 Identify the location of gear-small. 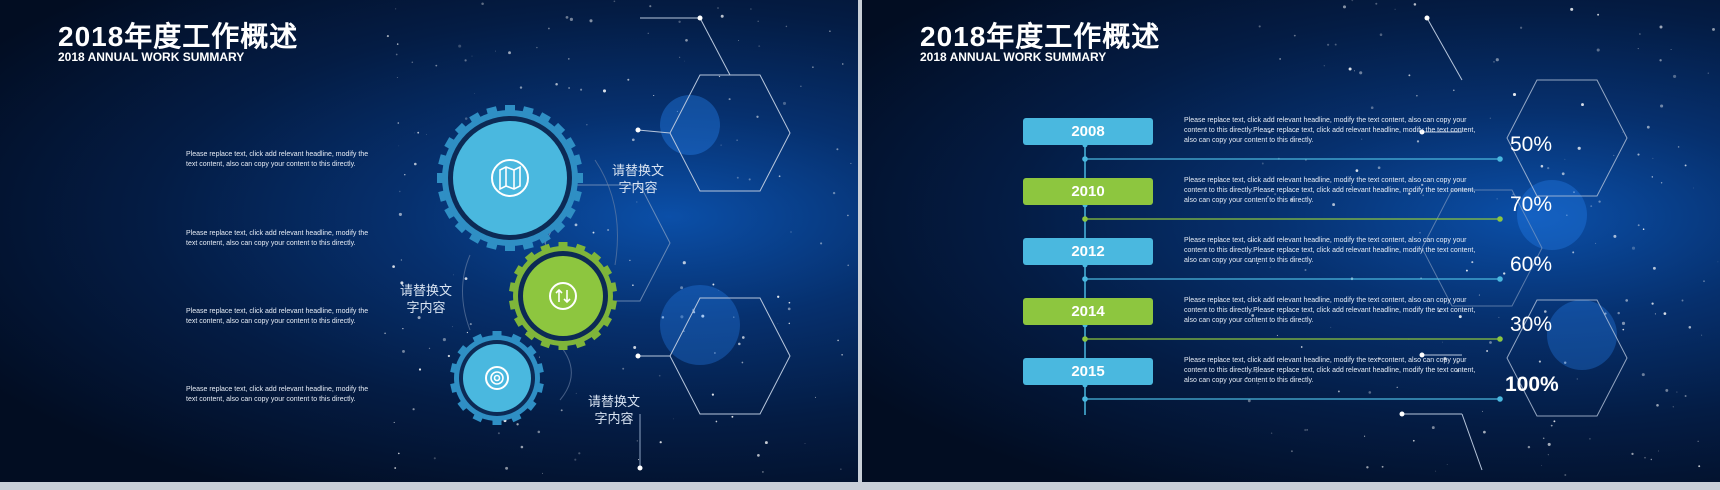
(497, 378).